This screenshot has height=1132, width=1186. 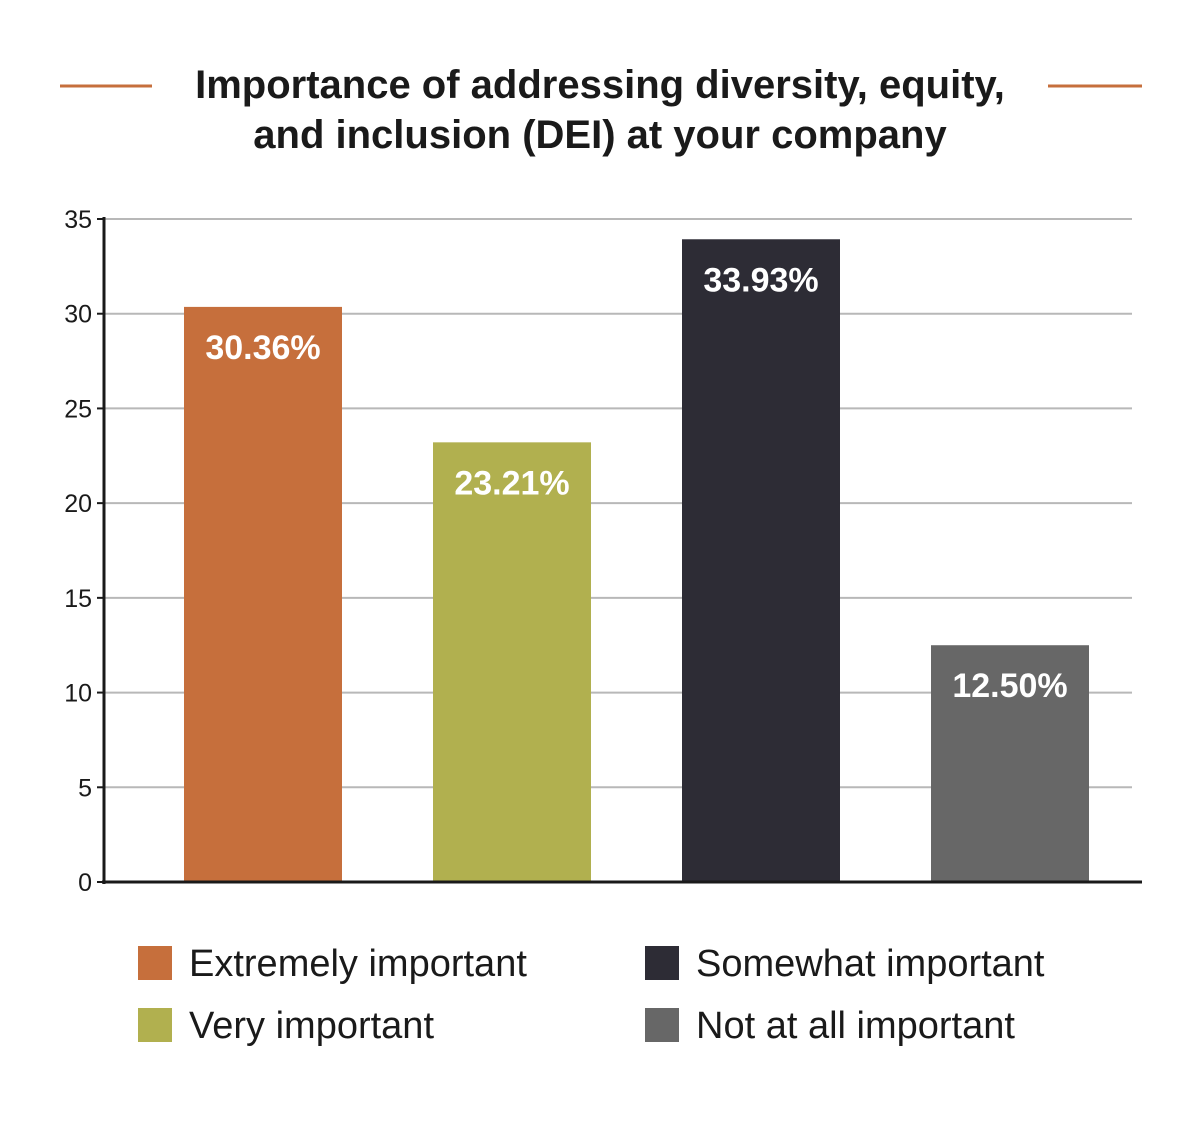 What do you see at coordinates (262, 348) in the screenshot?
I see `bar-value-label: 30.36%` at bounding box center [262, 348].